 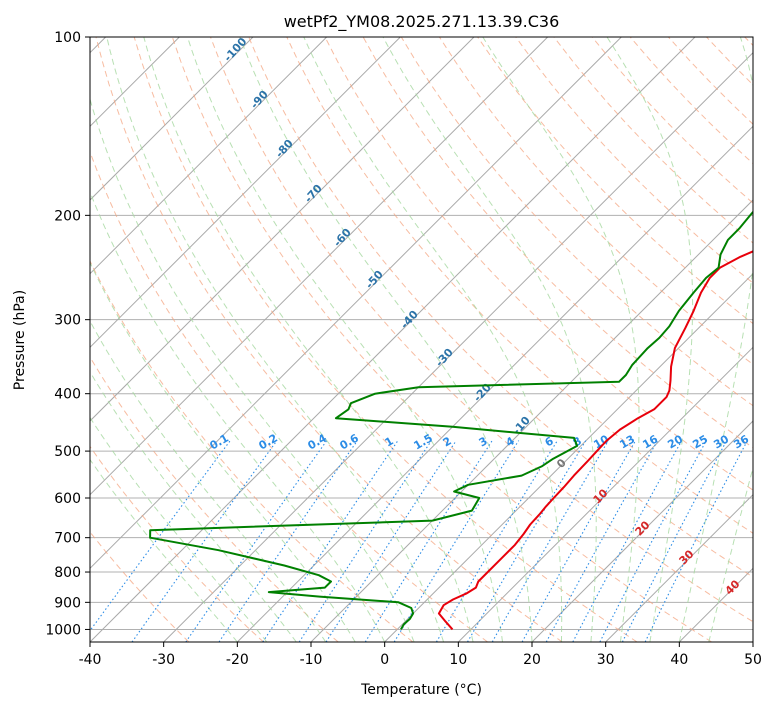 What do you see at coordinates (20, 340) in the screenshot?
I see `y-axis-title: Pressure (hPa)` at bounding box center [20, 340].